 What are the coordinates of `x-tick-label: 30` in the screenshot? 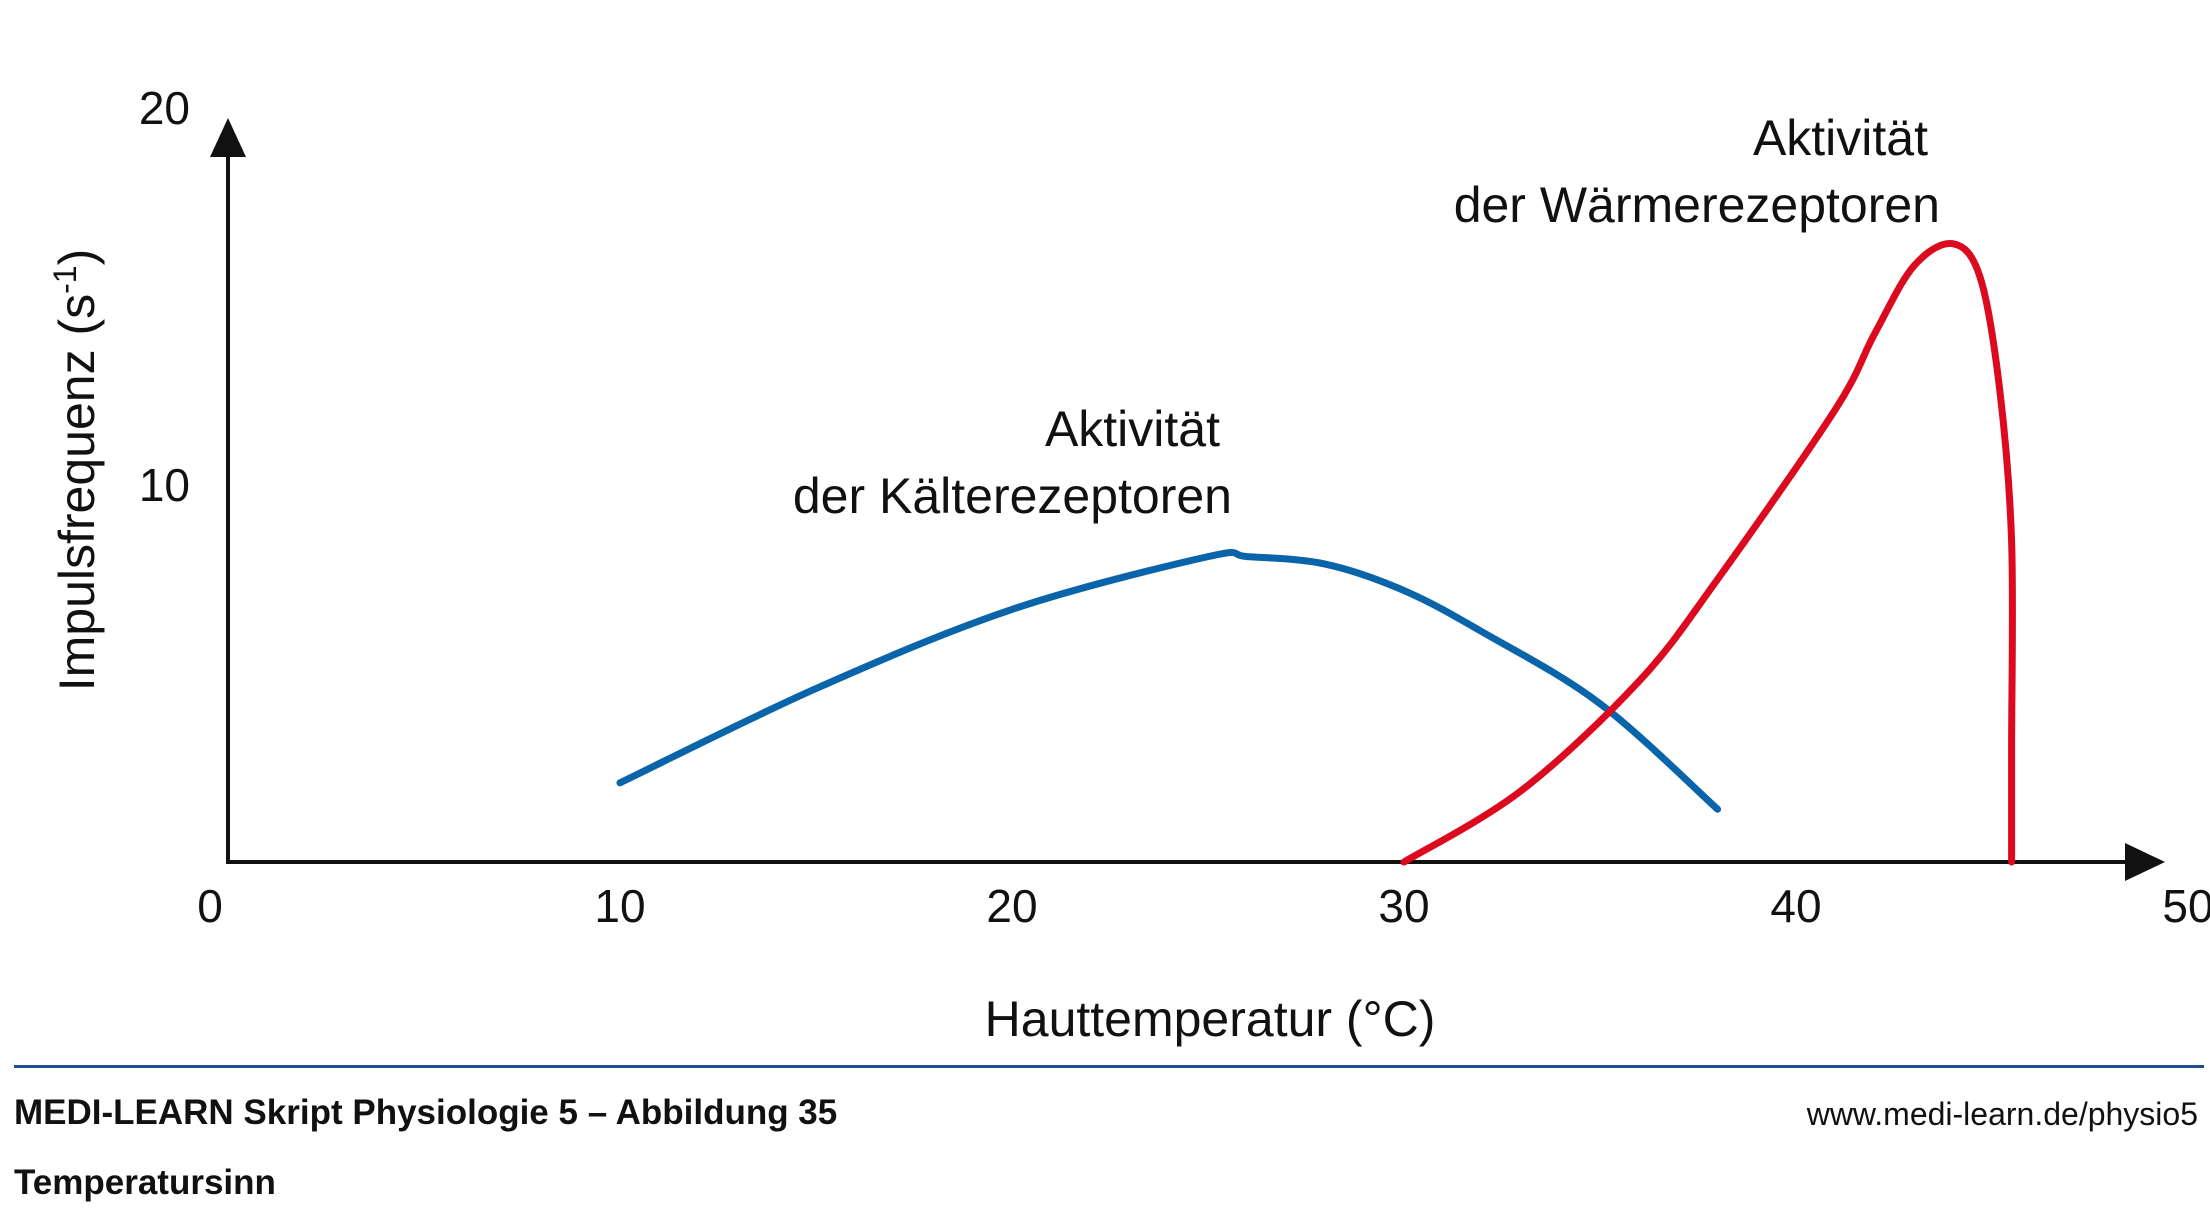 It's located at (1403, 906).